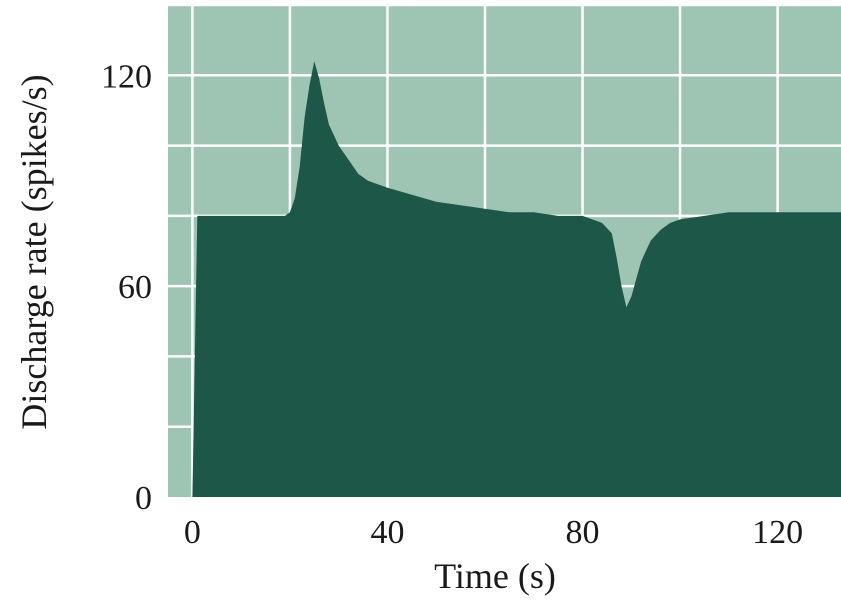 The width and height of the screenshot is (841, 600). Describe the element at coordinates (583, 532) in the screenshot. I see `x-tick-label: 80` at that location.